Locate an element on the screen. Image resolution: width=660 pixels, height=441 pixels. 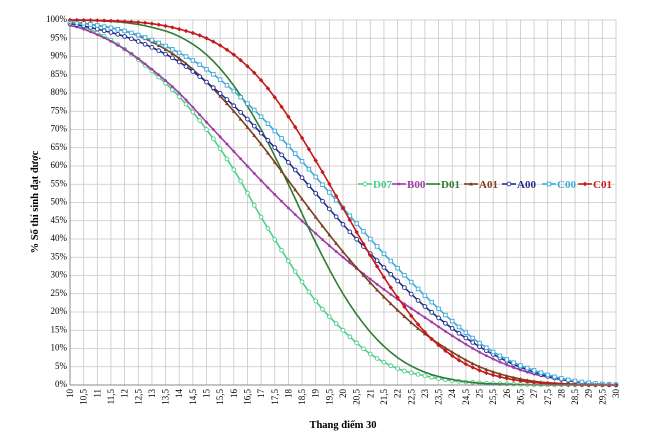
x-tick-label: 25 is located at coordinates (480, 394).